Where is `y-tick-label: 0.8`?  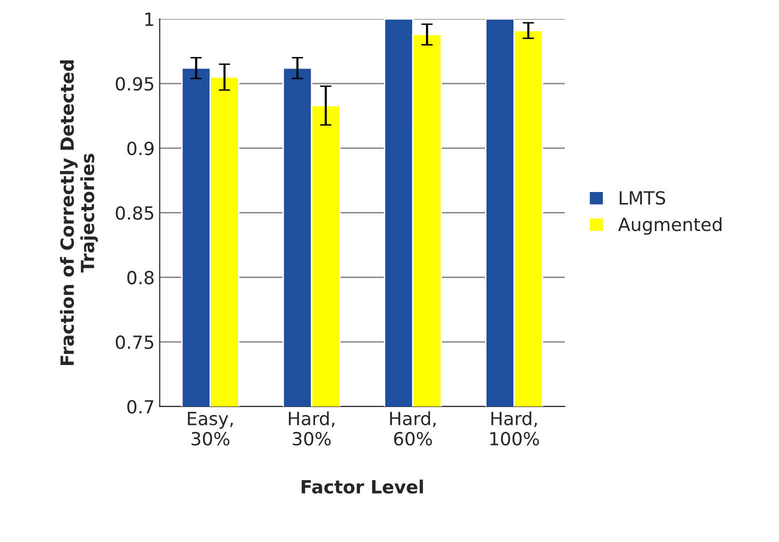 y-tick-label: 0.8 is located at coordinates (140, 277).